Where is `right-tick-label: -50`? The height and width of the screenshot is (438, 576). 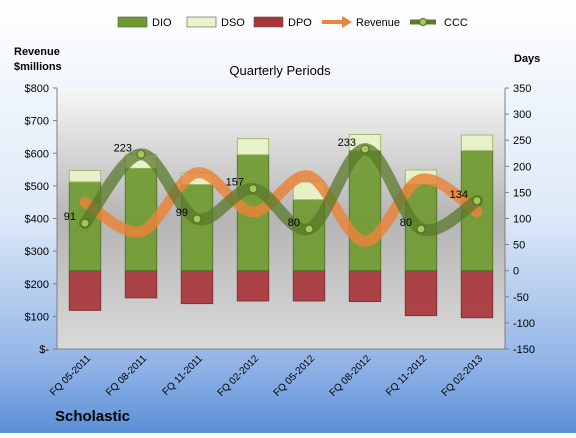 right-tick-label: -50 is located at coordinates (521, 298).